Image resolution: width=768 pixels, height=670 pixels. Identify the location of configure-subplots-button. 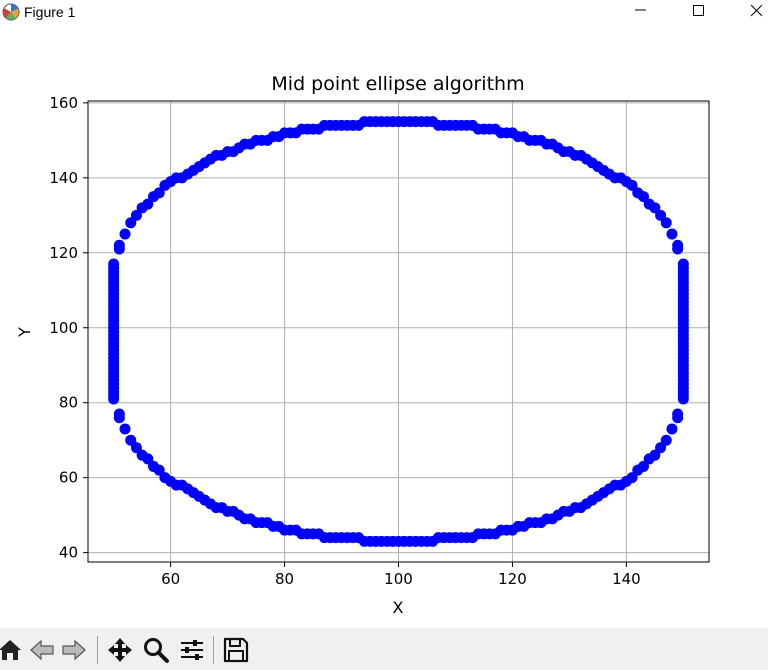
(192, 650).